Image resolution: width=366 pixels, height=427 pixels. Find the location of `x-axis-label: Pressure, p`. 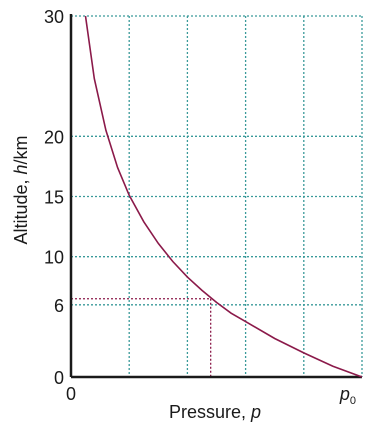

x-axis-label: Pressure, p is located at coordinates (215, 412).